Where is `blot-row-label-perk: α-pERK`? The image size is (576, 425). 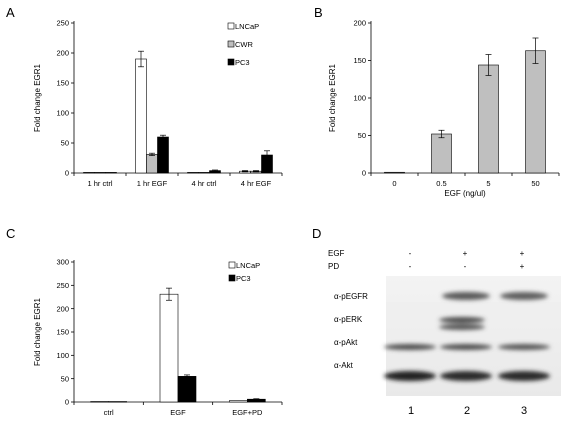 blot-row-label-perk: α-pERK is located at coordinates (348, 319).